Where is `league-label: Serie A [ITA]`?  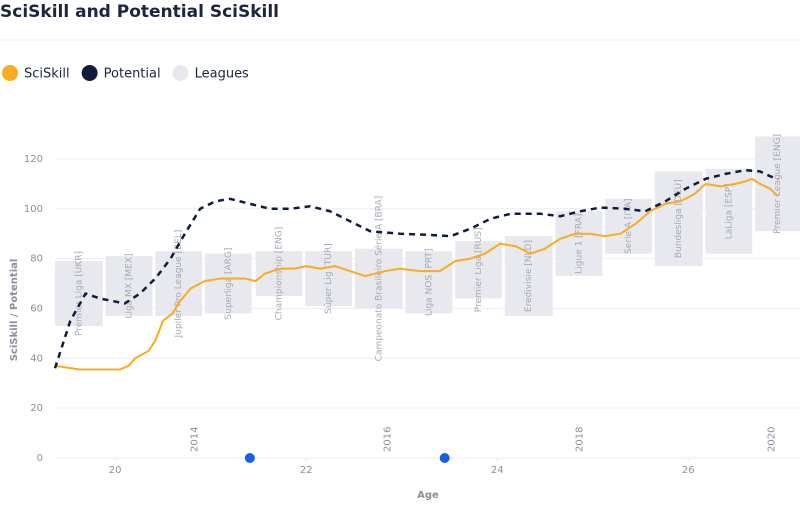
league-label: Serie A [ITA] is located at coordinates (629, 226).